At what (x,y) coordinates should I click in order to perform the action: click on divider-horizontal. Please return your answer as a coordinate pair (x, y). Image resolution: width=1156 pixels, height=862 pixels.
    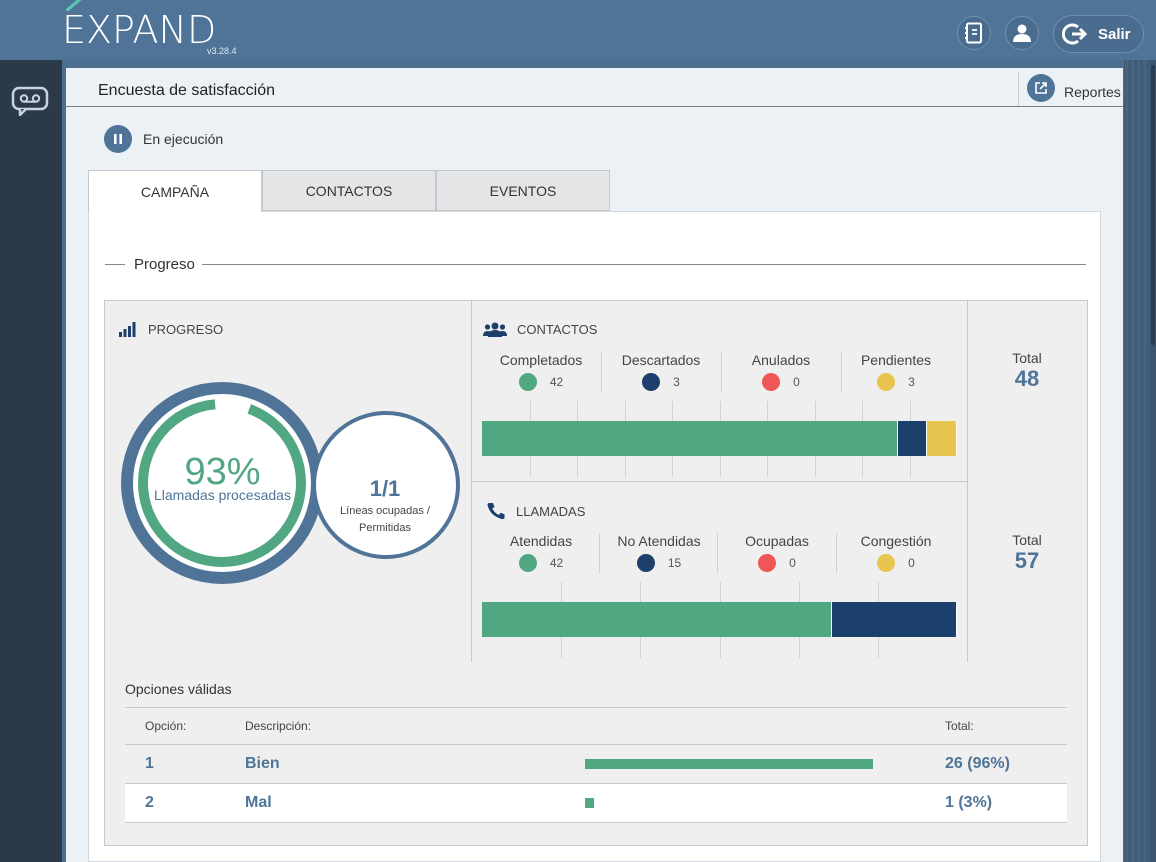
    Looking at the image, I should click on (719, 481).